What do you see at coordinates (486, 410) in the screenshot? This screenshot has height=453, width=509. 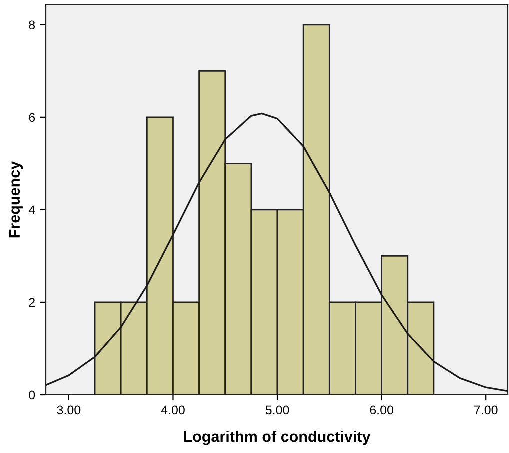 I see `x-tick-label: 7.00` at bounding box center [486, 410].